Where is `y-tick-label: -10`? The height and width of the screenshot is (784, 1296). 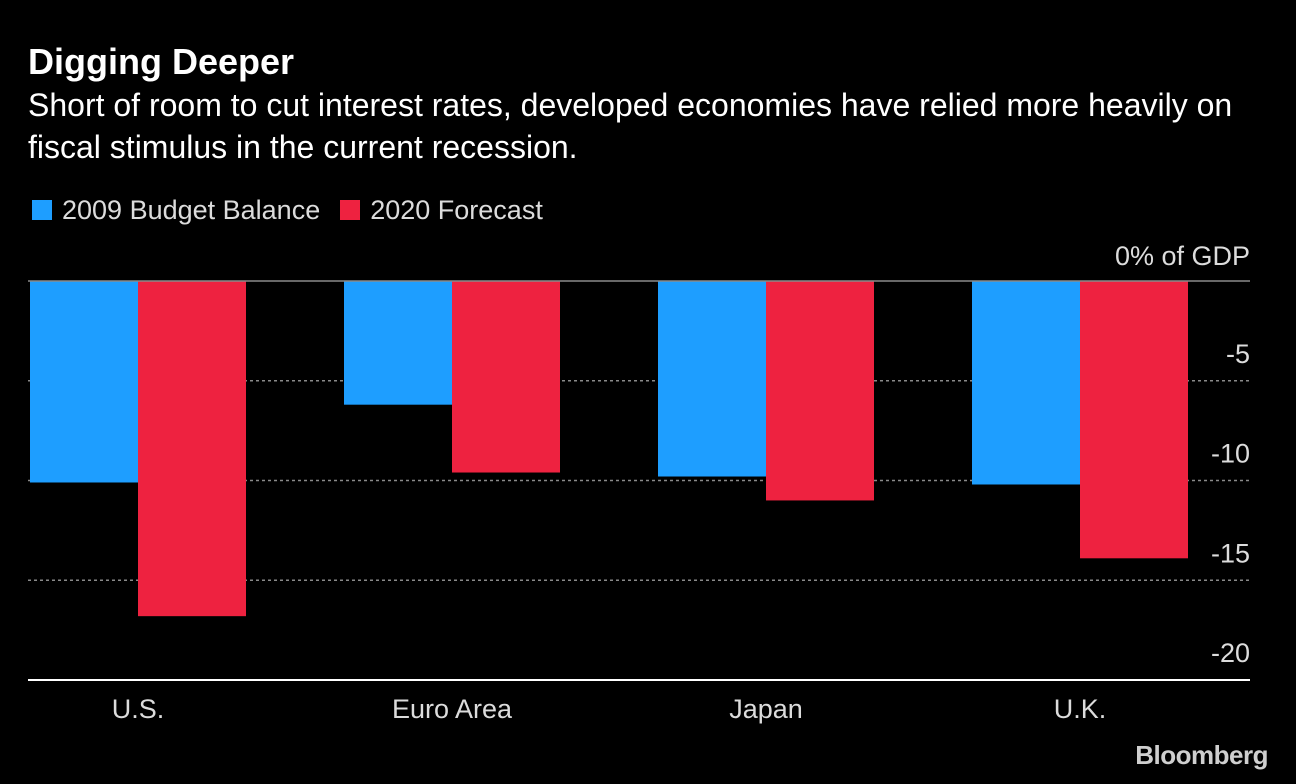 y-tick-label: -10 is located at coordinates (1230, 454).